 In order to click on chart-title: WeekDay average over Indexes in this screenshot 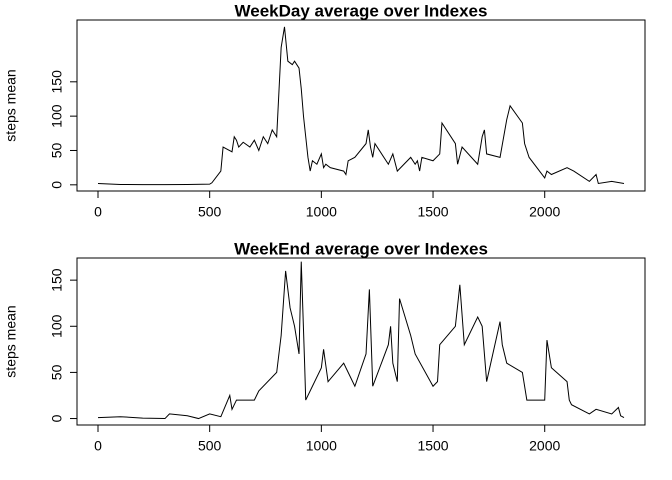, I will do `click(361, 10)`.